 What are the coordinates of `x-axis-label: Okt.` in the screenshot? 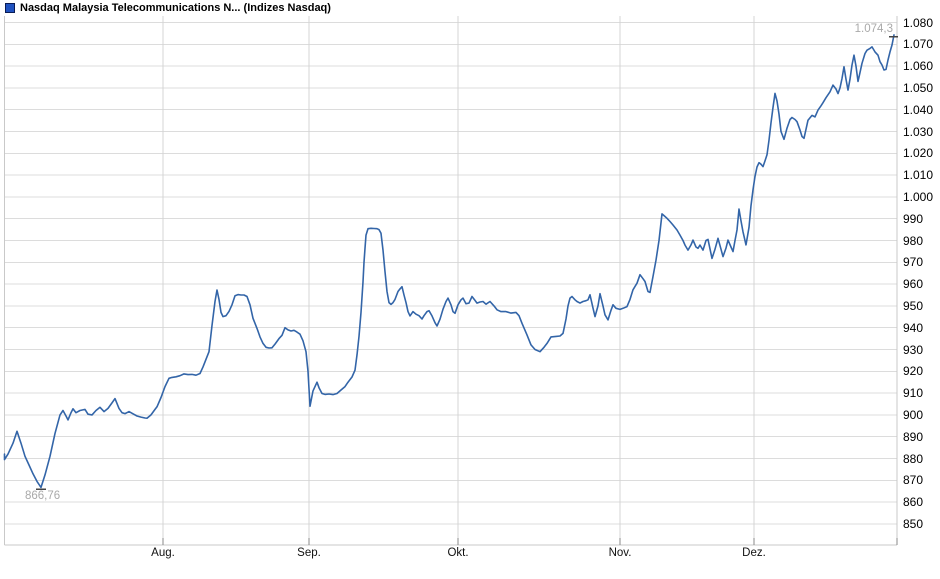 It's located at (458, 553).